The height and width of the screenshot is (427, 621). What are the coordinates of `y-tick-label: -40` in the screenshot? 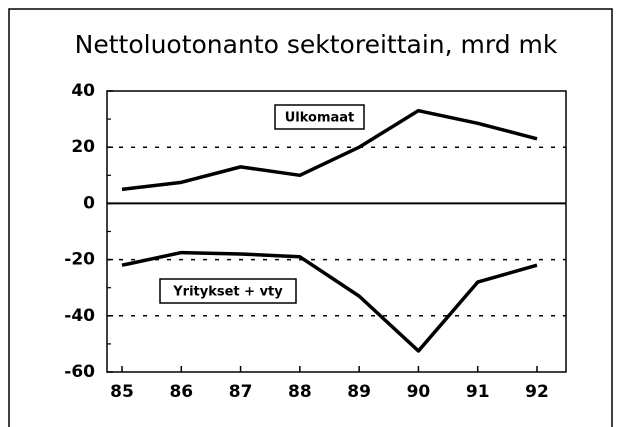 It's located at (79, 316).